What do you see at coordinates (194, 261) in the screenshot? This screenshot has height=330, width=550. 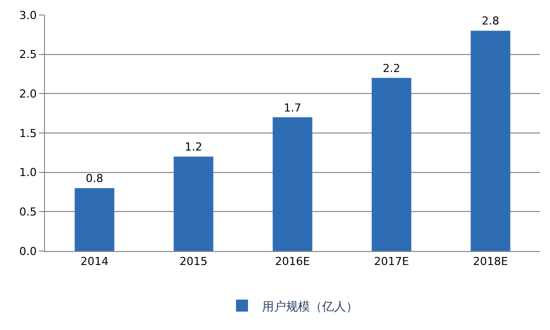 I see `x-tick-label: 2015` at bounding box center [194, 261].